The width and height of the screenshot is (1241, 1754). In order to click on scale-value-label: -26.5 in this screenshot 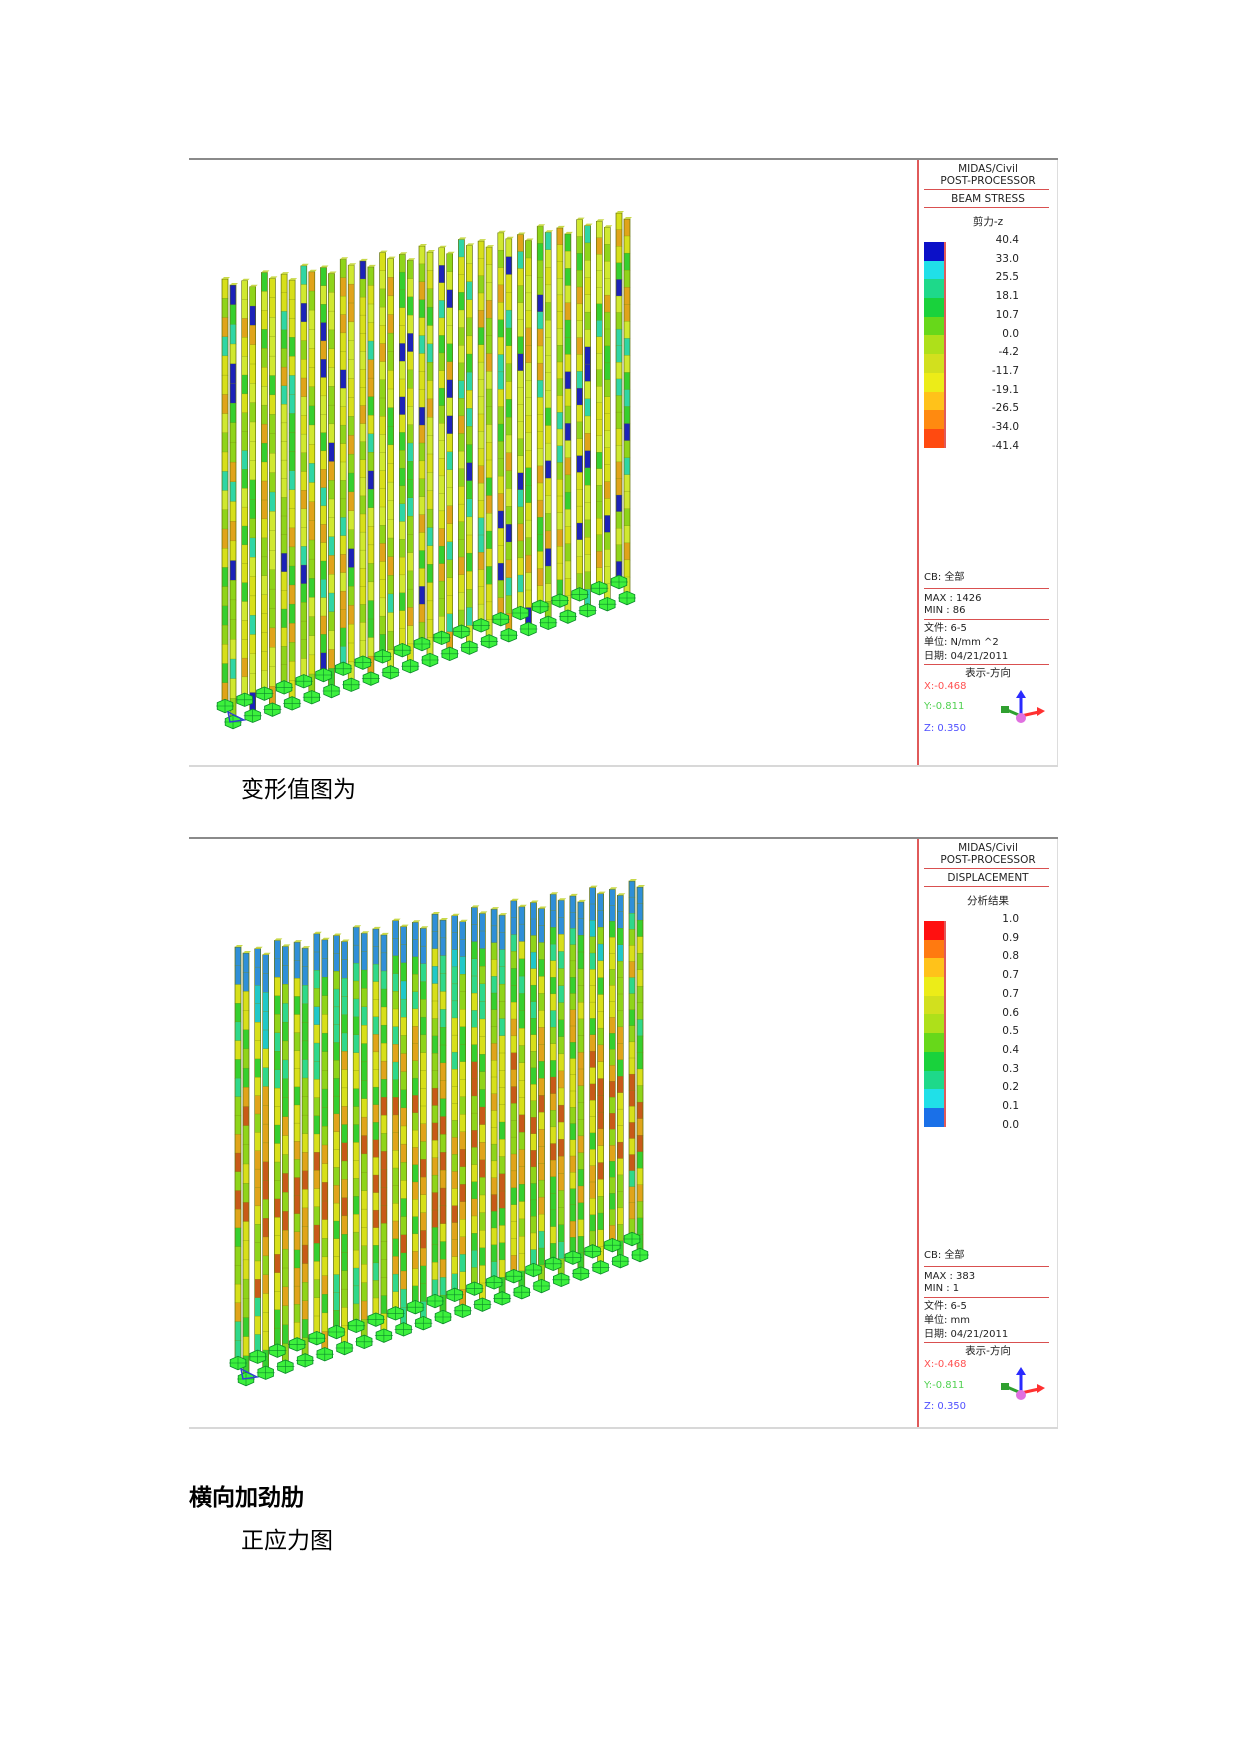, I will do `click(1005, 408)`.